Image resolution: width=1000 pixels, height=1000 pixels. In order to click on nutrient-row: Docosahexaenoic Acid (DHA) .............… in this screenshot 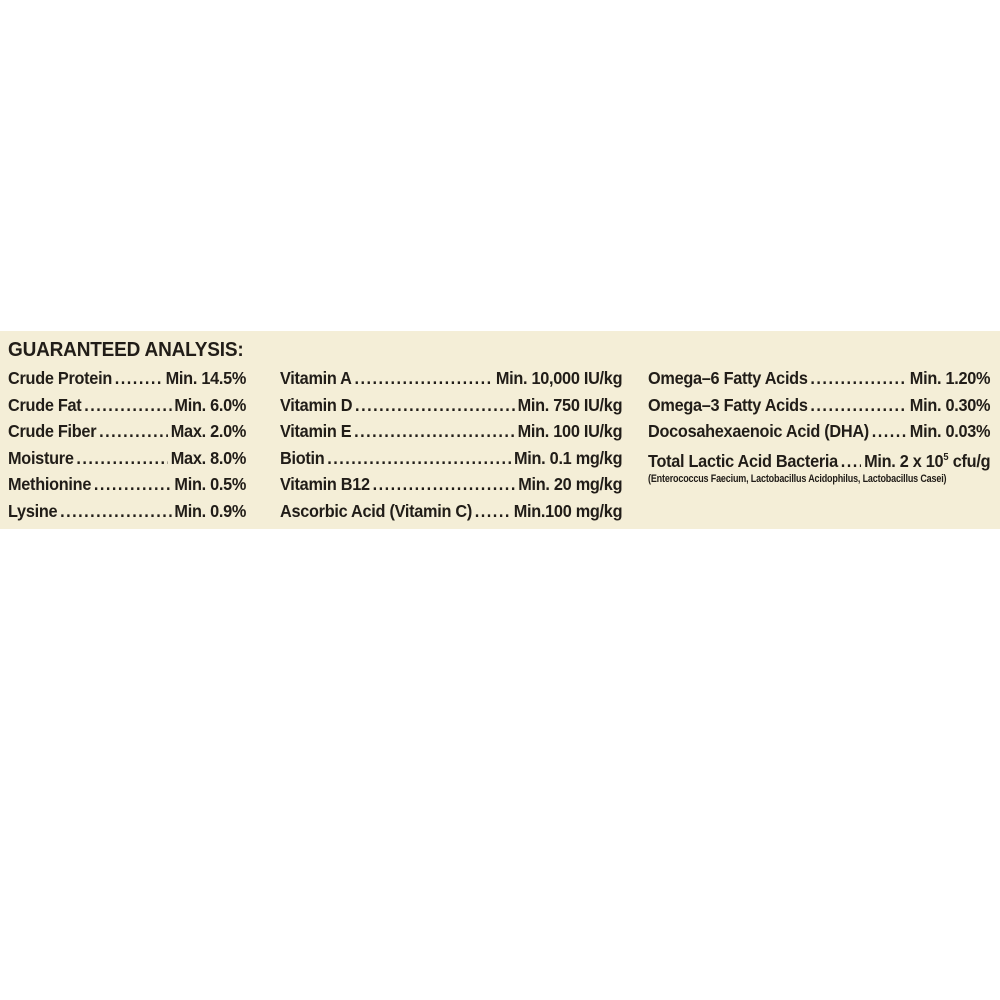, I will do `click(819, 431)`.